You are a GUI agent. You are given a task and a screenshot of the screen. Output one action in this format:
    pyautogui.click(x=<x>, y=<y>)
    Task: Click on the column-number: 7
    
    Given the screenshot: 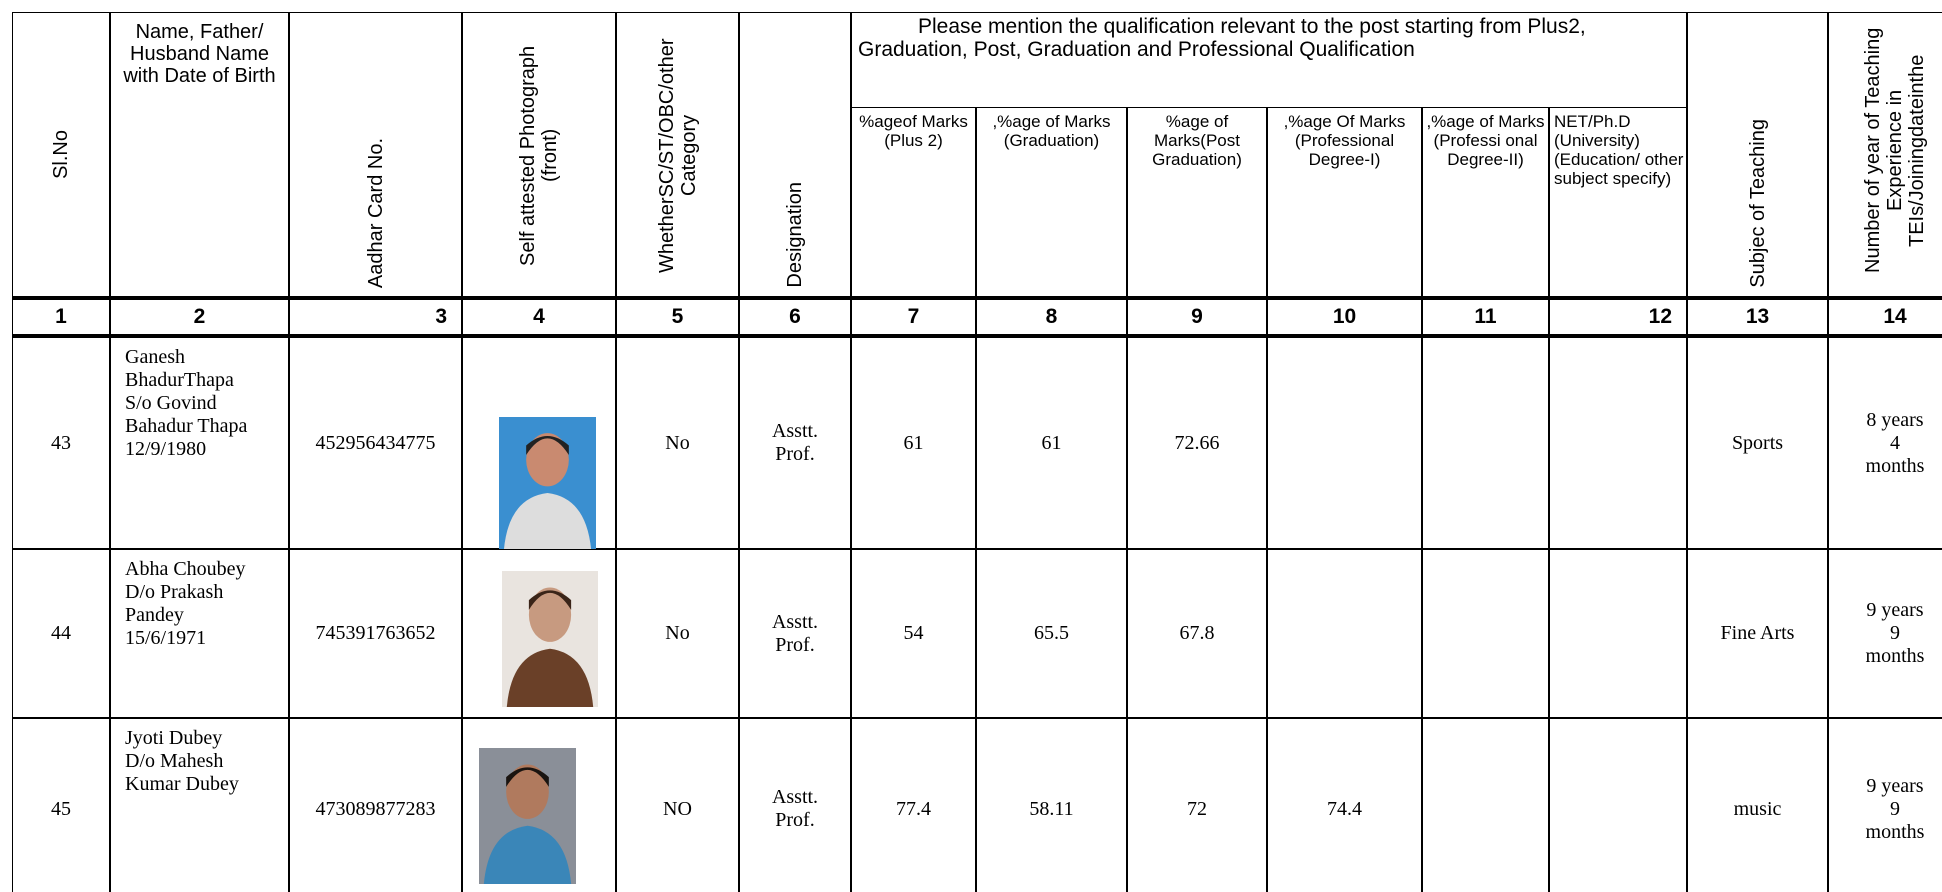 What is the action you would take?
    pyautogui.click(x=913, y=317)
    